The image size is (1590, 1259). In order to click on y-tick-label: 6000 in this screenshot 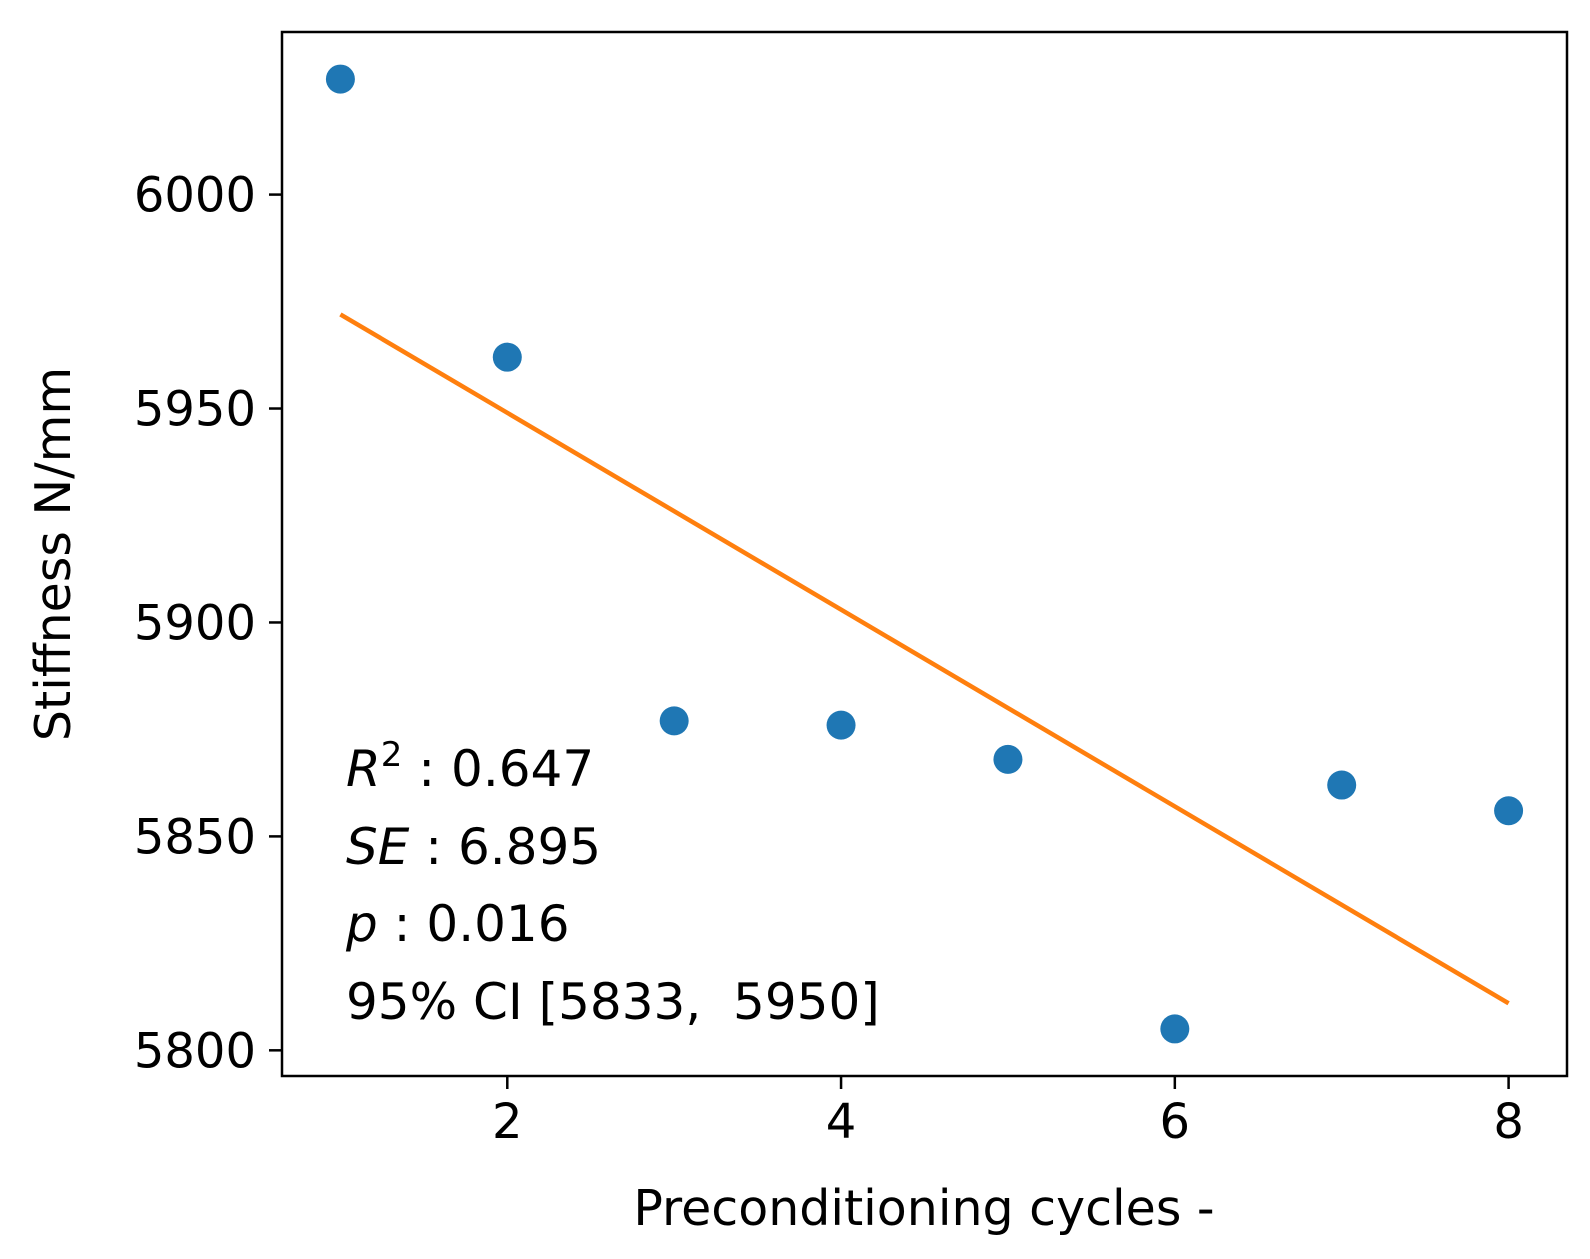, I will do `click(195, 196)`.